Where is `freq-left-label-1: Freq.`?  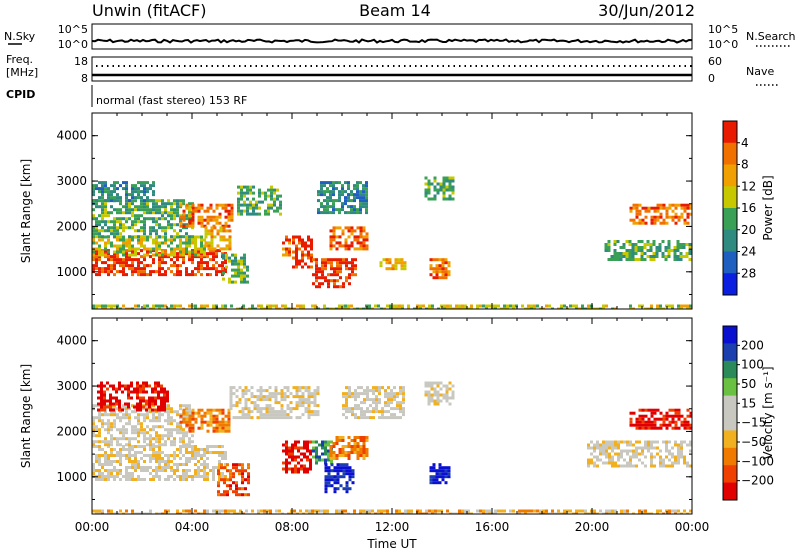
freq-left-label-1: Freq. is located at coordinates (19, 59).